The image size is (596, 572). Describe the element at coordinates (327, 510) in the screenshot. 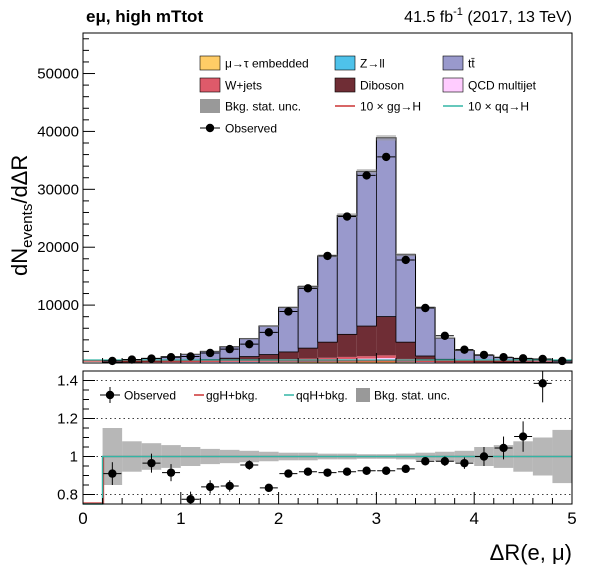

I see `x-axis-ticks: 0 1 2 3 4 5` at that location.